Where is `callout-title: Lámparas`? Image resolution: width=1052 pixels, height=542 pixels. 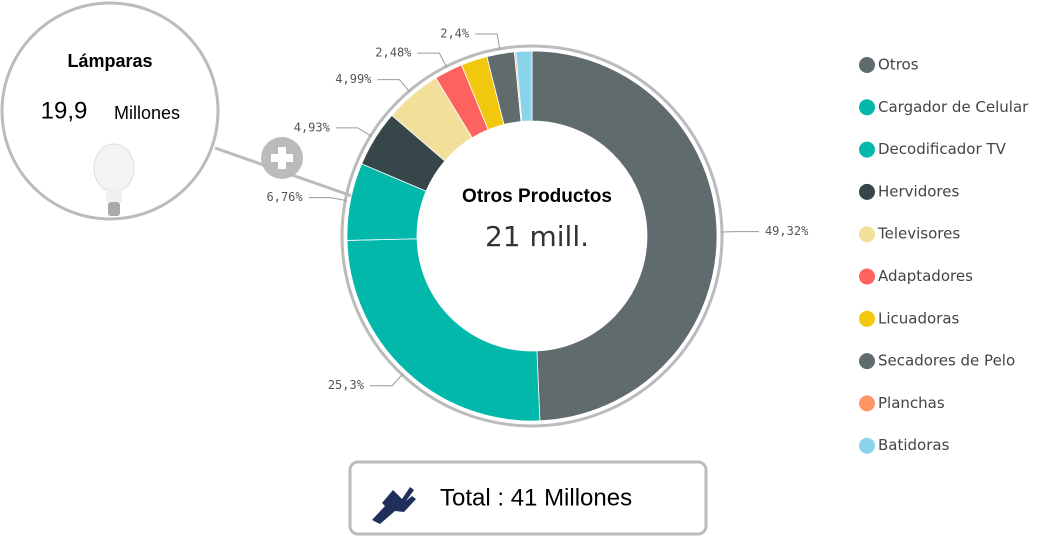
callout-title: Lámparas is located at coordinates (109, 61).